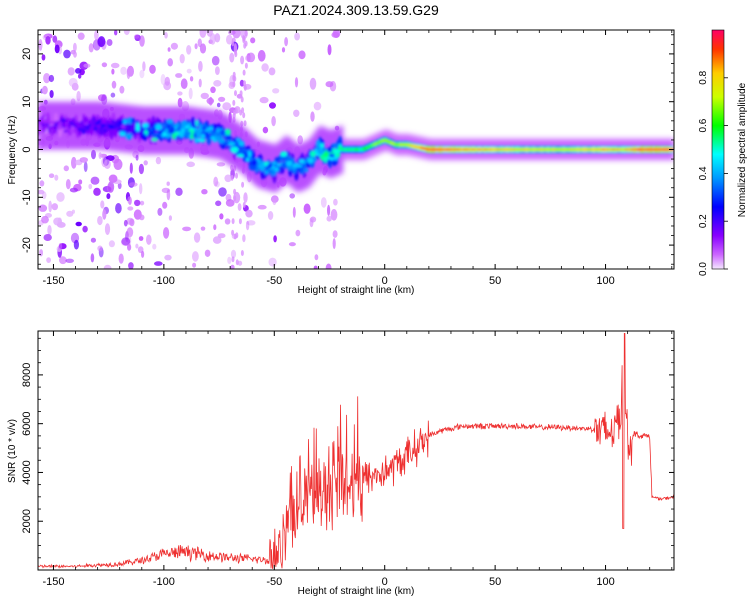 This screenshot has width=750, height=600. I want to click on x-tick-label: 100, so click(605, 582).